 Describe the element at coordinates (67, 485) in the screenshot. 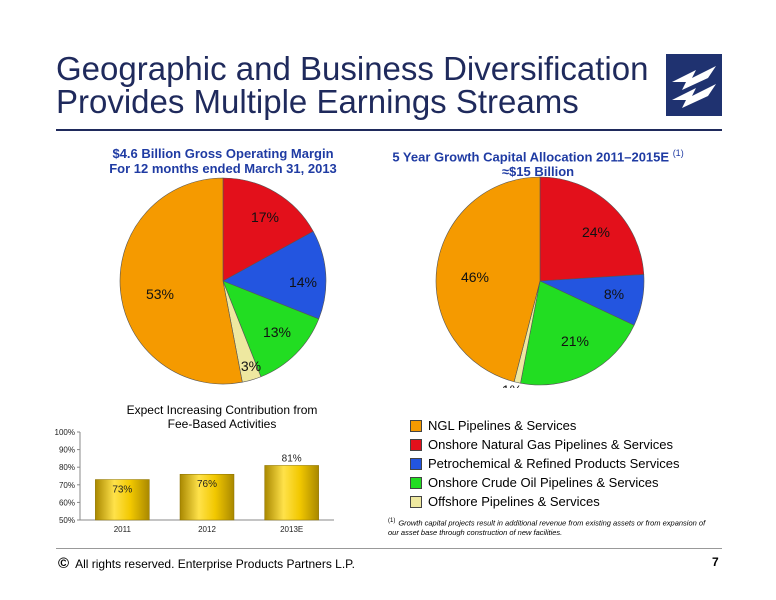

I see `bar-y-tick-label: 70%` at that location.